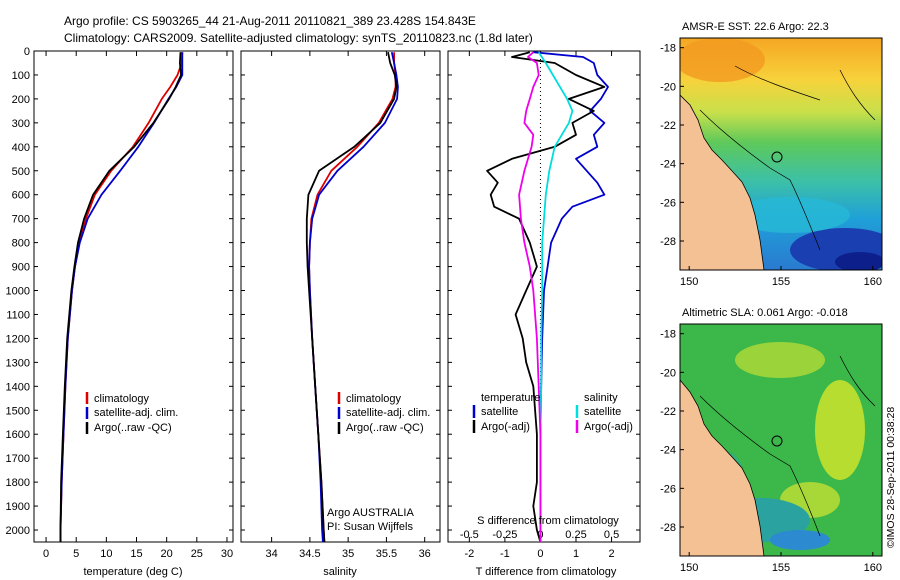  I want to click on x-tick-label: 5, so click(76, 554).